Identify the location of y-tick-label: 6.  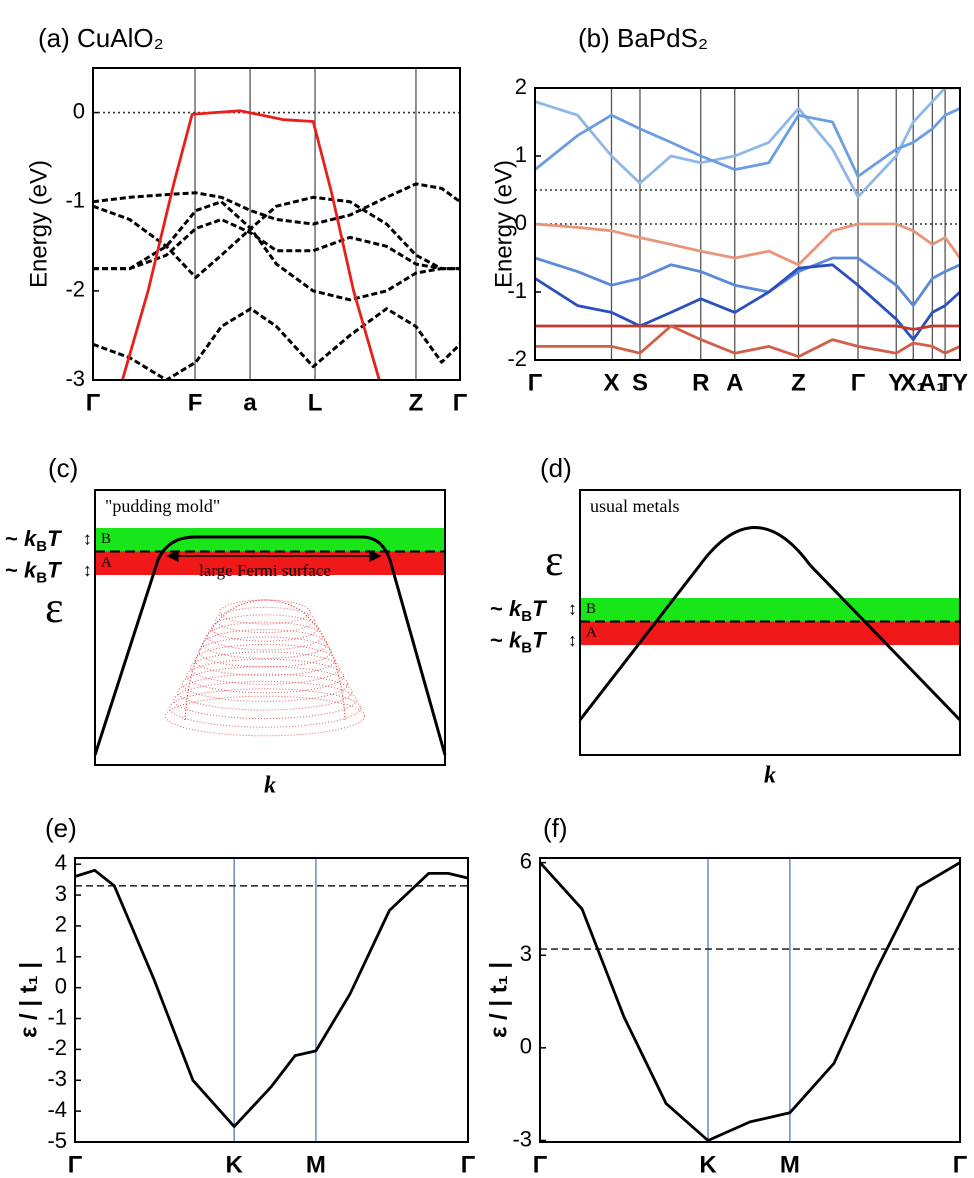
(526, 860).